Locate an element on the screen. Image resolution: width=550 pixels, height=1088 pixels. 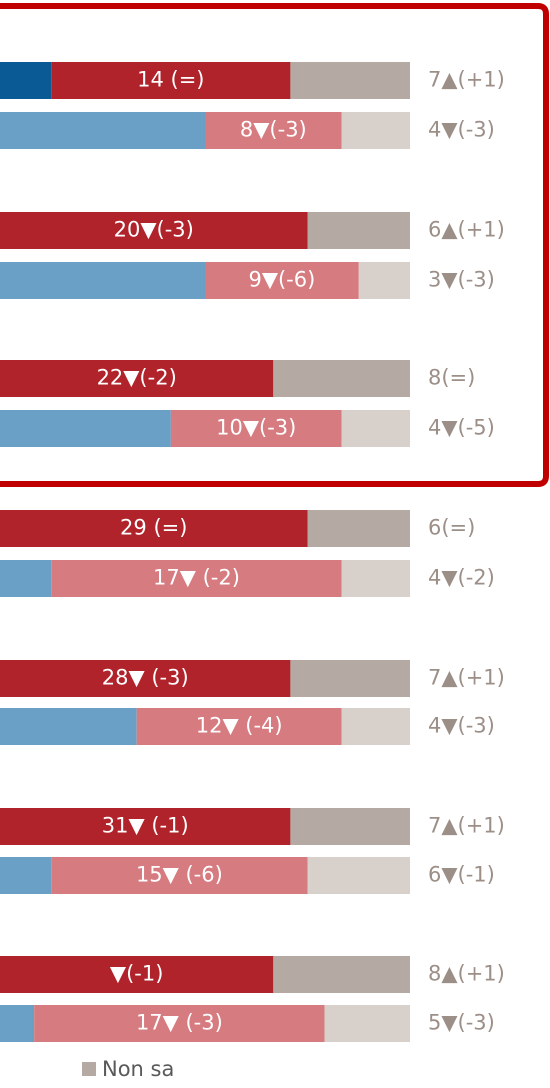
bar-label: 17▼ (-3) is located at coordinates (179, 1023).